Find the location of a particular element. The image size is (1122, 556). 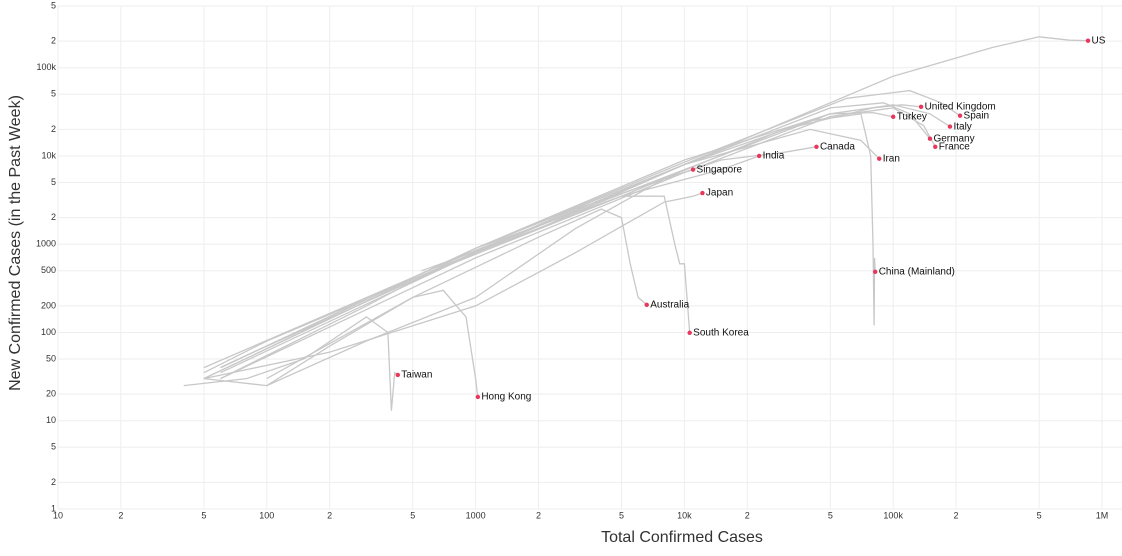

country-label: Hong Kong is located at coordinates (506, 397).